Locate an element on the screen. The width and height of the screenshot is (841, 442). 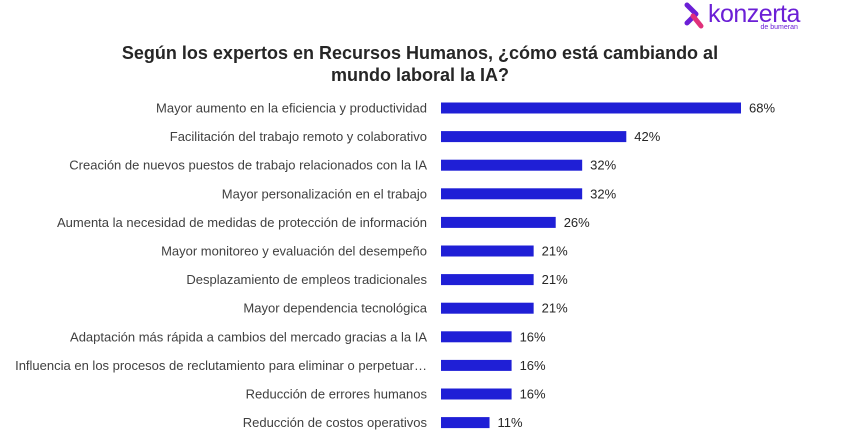
brand-name: konzerta is located at coordinates (754, 14).